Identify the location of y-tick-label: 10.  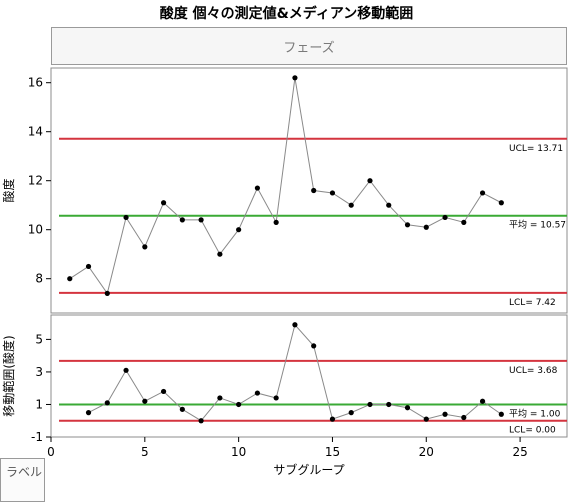
(35, 230).